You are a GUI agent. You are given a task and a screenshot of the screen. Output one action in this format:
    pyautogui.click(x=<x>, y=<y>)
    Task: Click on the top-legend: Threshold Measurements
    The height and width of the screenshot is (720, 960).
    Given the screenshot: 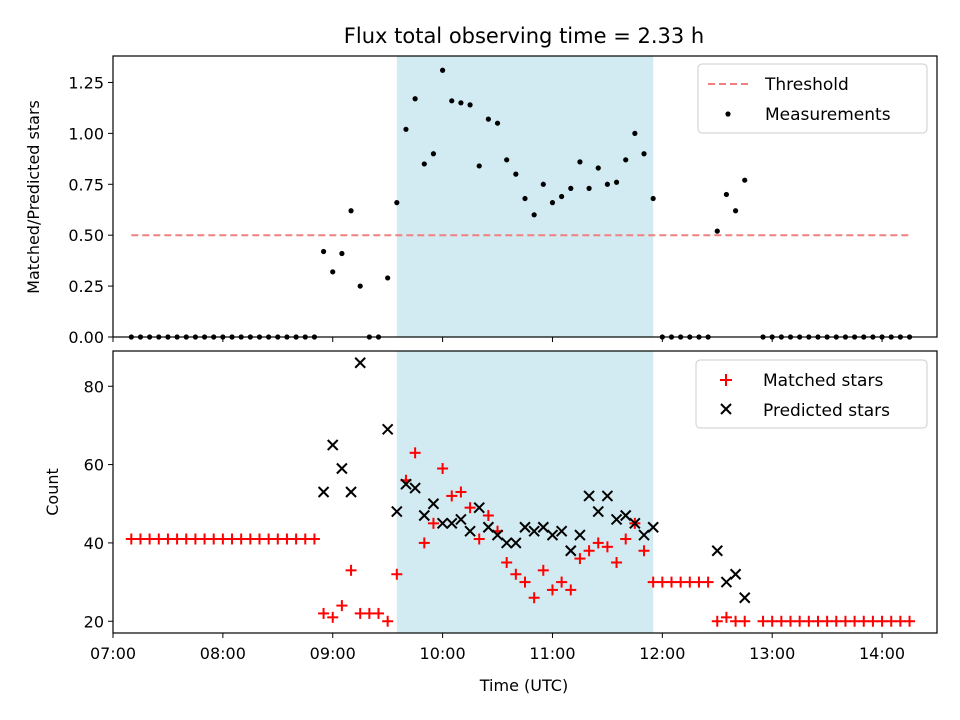 What is the action you would take?
    pyautogui.click(x=812, y=98)
    